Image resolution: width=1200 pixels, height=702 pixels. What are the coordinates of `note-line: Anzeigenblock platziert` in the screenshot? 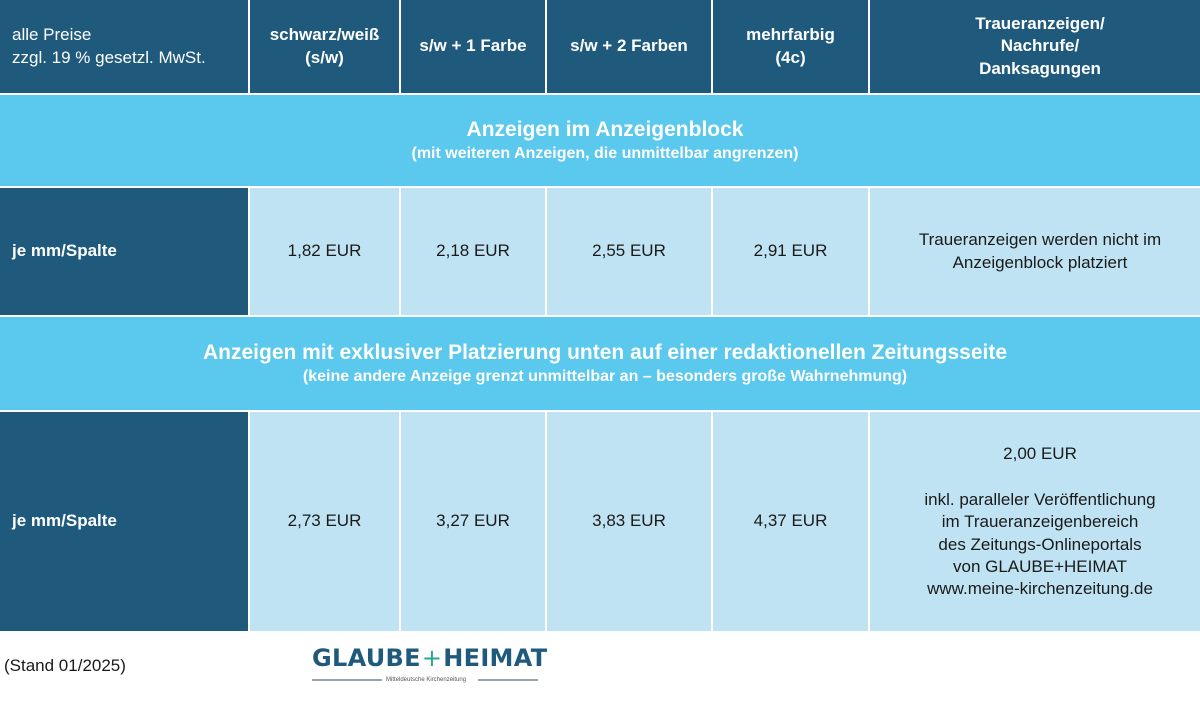 It's located at (1040, 262).